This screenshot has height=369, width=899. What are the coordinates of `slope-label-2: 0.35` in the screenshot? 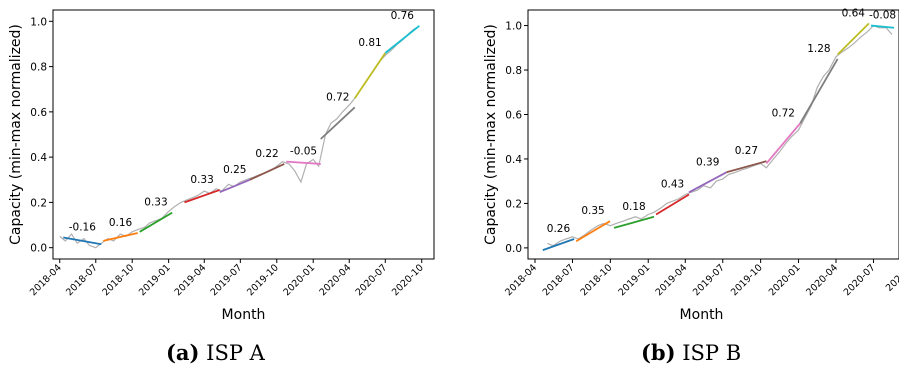 It's located at (592, 211).